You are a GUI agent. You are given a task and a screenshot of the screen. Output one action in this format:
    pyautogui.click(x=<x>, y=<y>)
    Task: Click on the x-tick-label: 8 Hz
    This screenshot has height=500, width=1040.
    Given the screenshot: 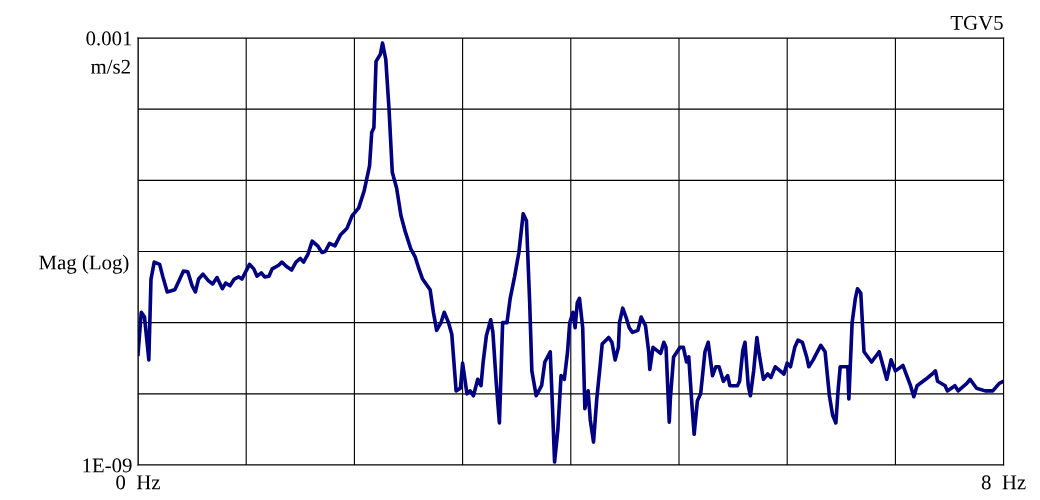 What is the action you would take?
    pyautogui.click(x=1003, y=482)
    